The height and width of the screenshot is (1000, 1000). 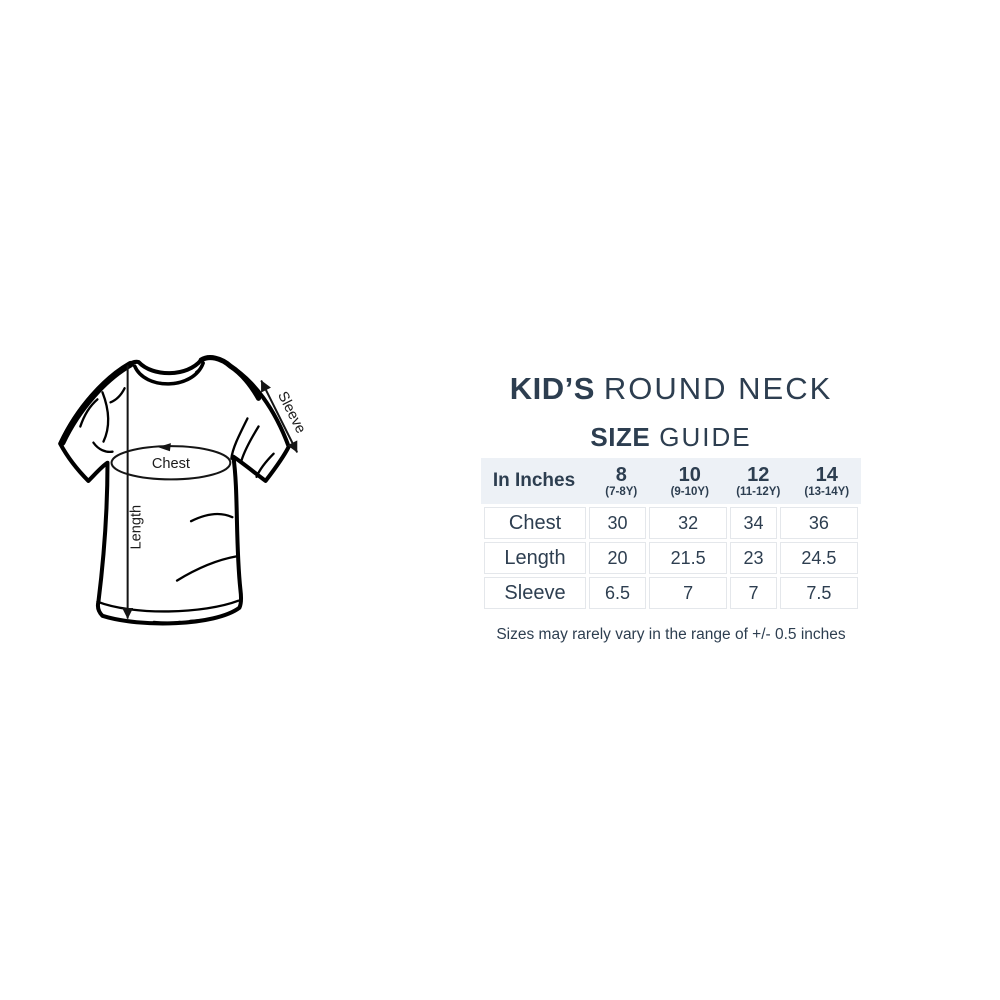 I want to click on value-cell: 24.5, so click(x=818, y=558).